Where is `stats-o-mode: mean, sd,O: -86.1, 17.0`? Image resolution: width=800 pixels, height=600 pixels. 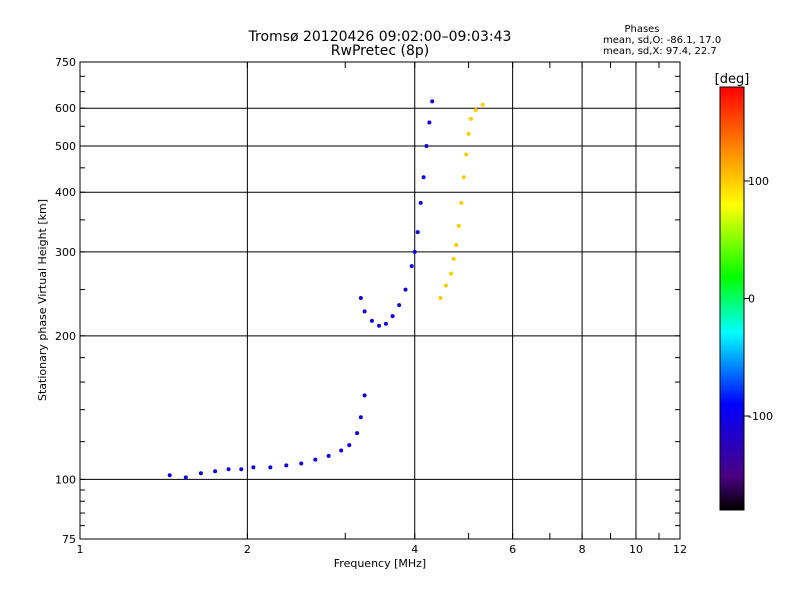
stats-o-mode: mean, sd,O: -86.1, 17.0 is located at coordinates (662, 40).